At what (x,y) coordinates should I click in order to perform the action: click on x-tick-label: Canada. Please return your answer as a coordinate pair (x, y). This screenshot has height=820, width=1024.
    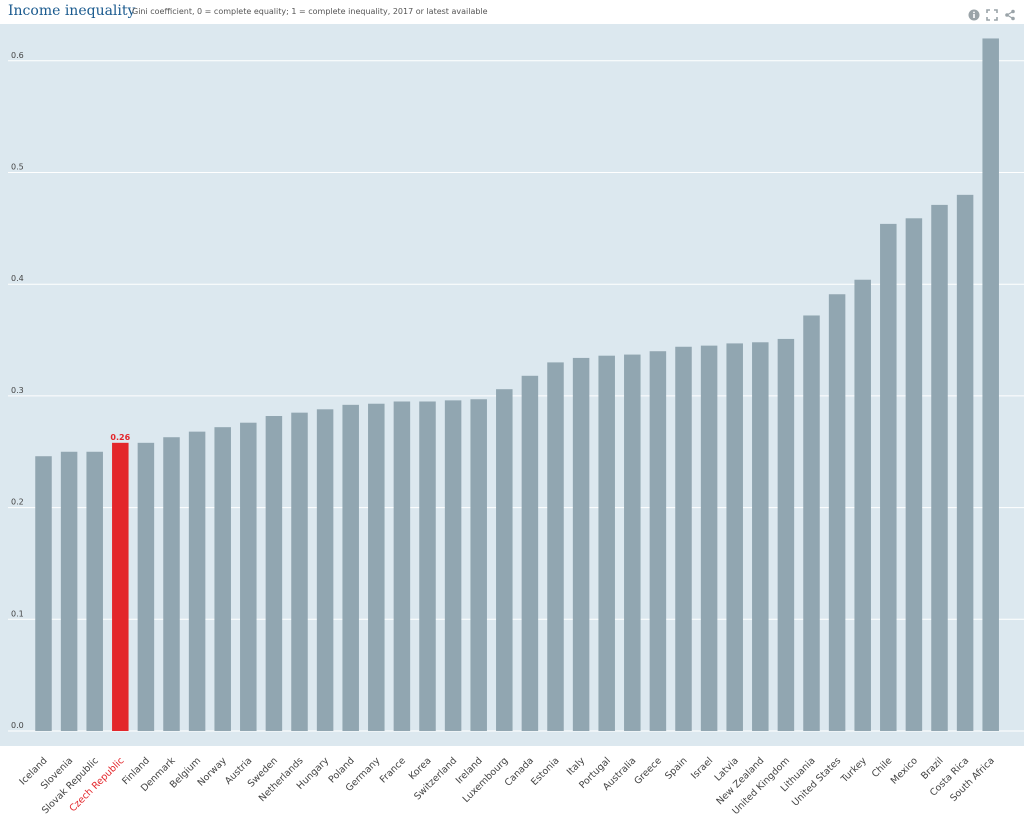
    Looking at the image, I should click on (519, 771).